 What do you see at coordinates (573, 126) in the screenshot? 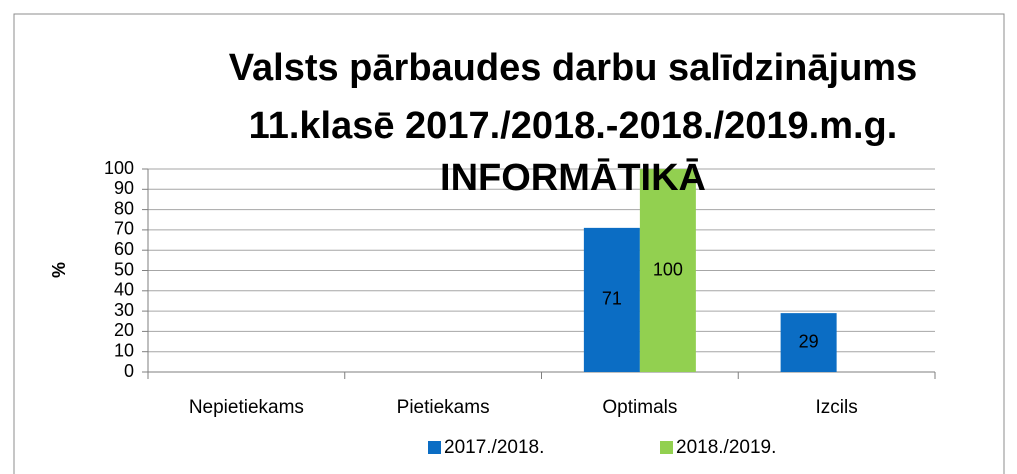
I see `chart-title: 11.klasē 2017./2018.-2018./2019.m.g.` at bounding box center [573, 126].